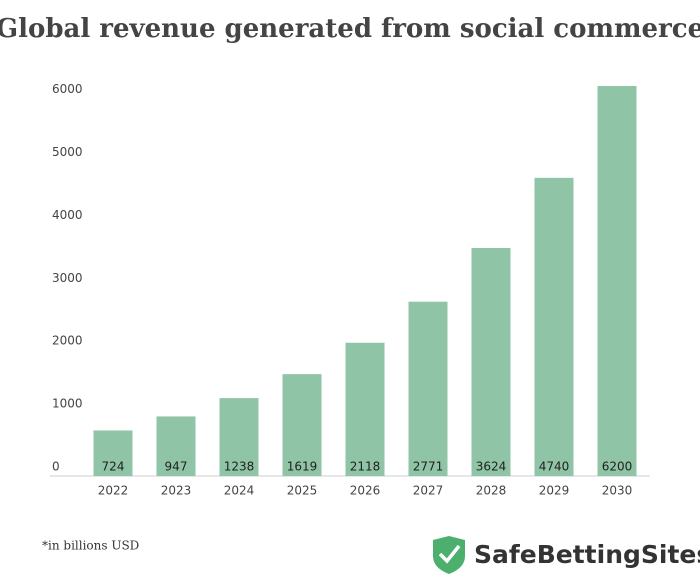 This screenshot has height=578, width=700. I want to click on value-label: 2771, so click(428, 467).